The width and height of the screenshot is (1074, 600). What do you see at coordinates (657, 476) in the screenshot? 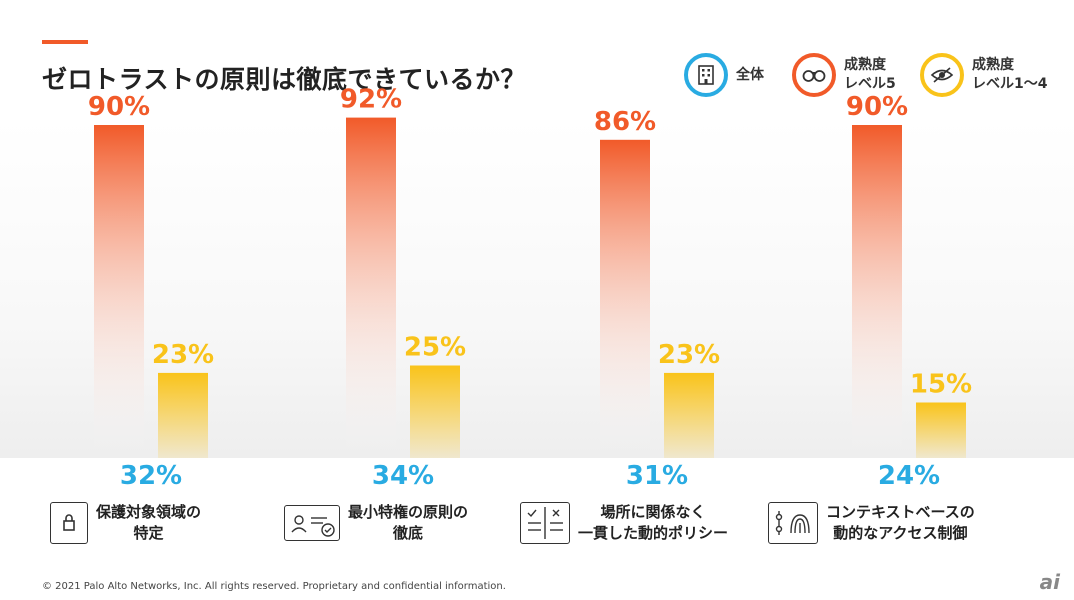
I see `data-label-overall-3: 31%` at bounding box center [657, 476].